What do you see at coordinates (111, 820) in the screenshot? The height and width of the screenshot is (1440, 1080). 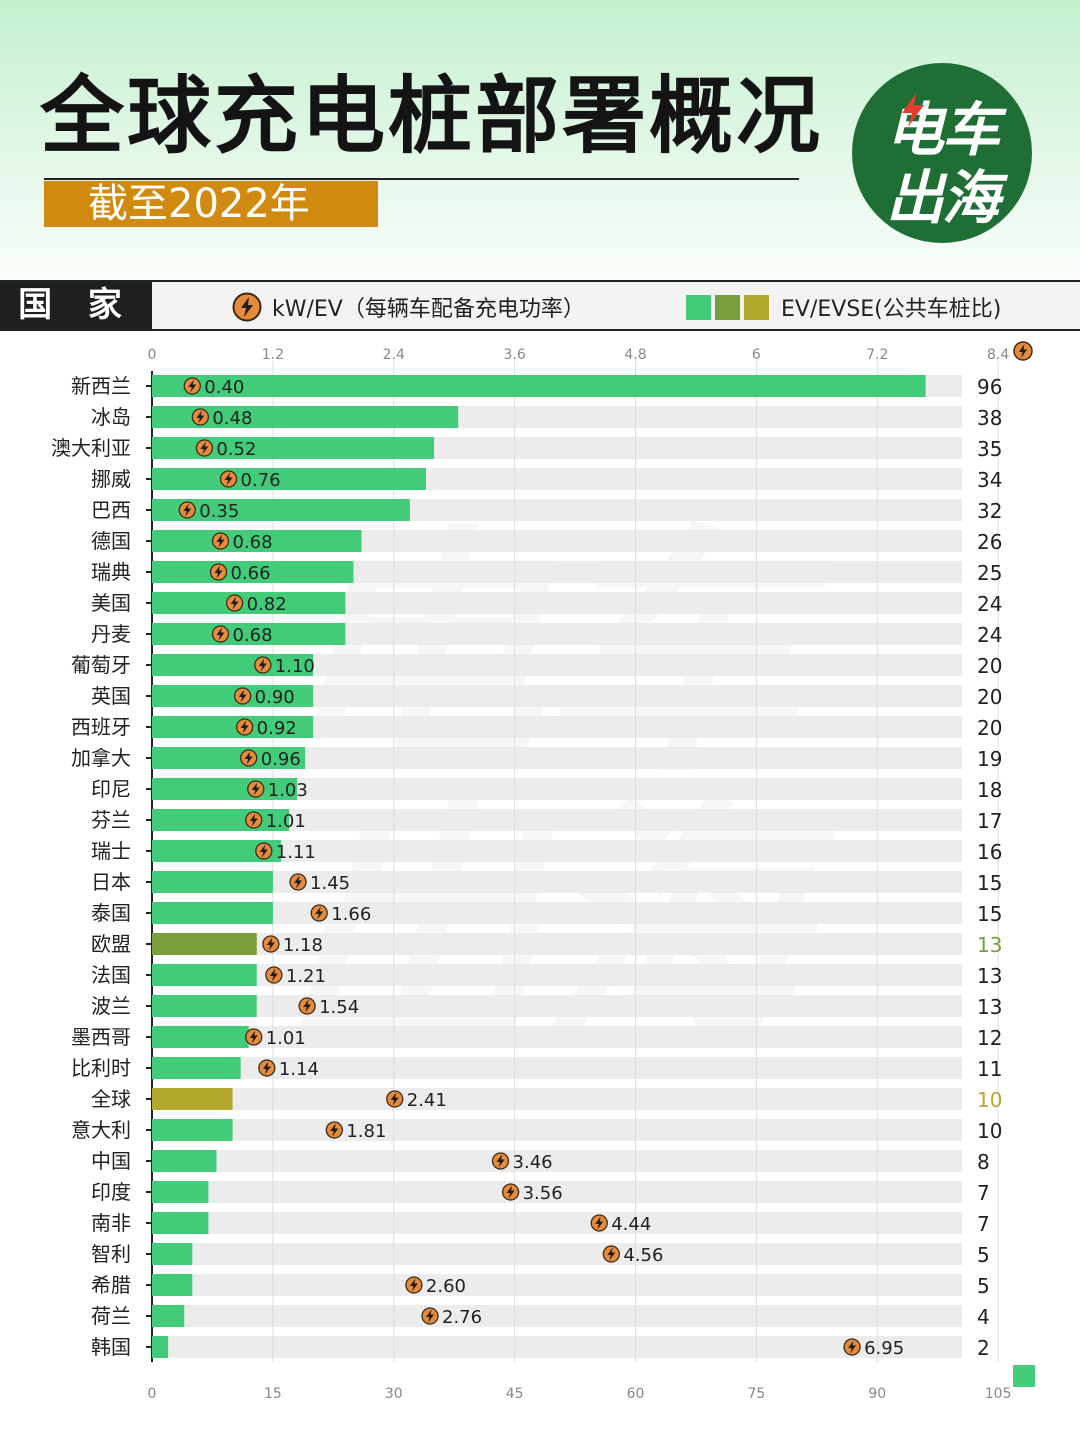 I see `category-label: 芬兰` at bounding box center [111, 820].